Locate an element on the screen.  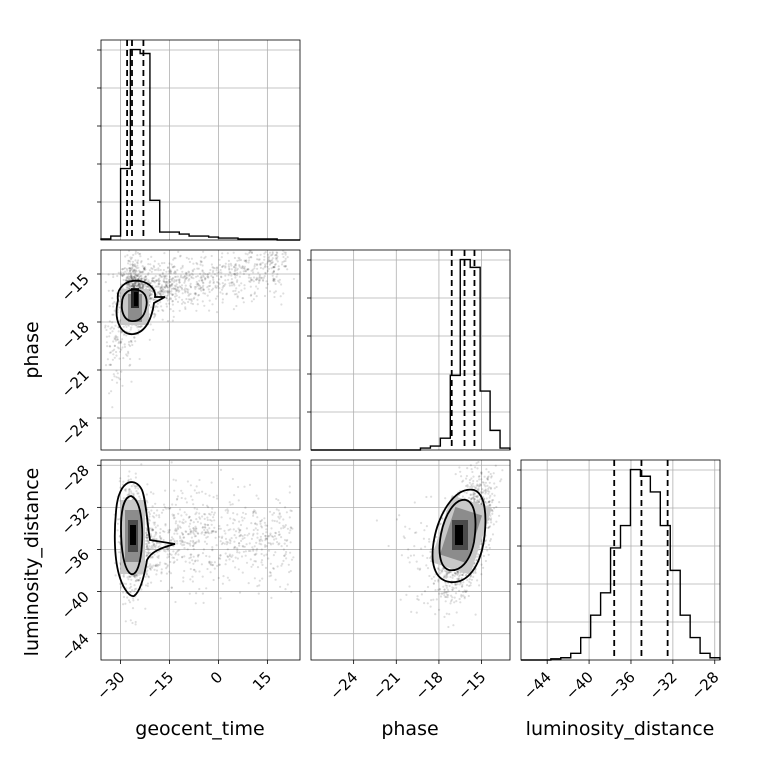
contour-outer is located at coordinates (144, 539).